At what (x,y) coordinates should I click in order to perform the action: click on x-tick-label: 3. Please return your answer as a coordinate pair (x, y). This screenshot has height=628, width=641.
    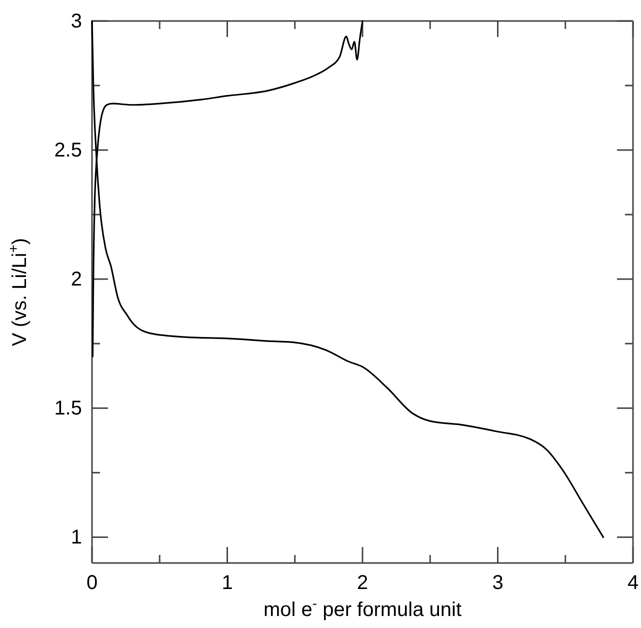
    Looking at the image, I should click on (498, 583).